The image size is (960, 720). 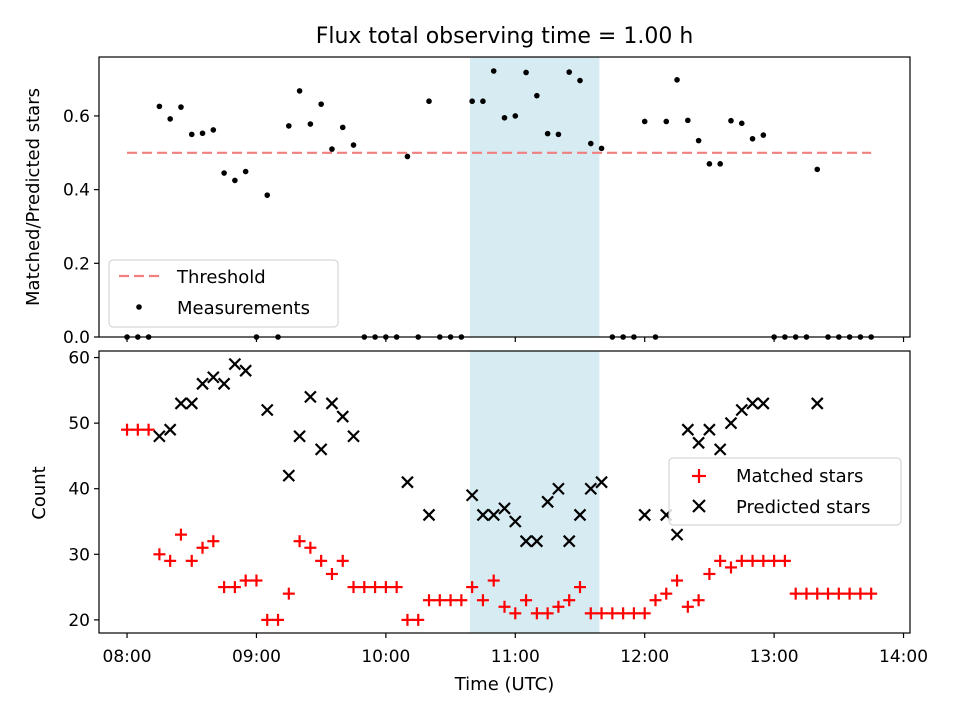 I want to click on y-tick-label: 0.2, so click(x=76, y=264).